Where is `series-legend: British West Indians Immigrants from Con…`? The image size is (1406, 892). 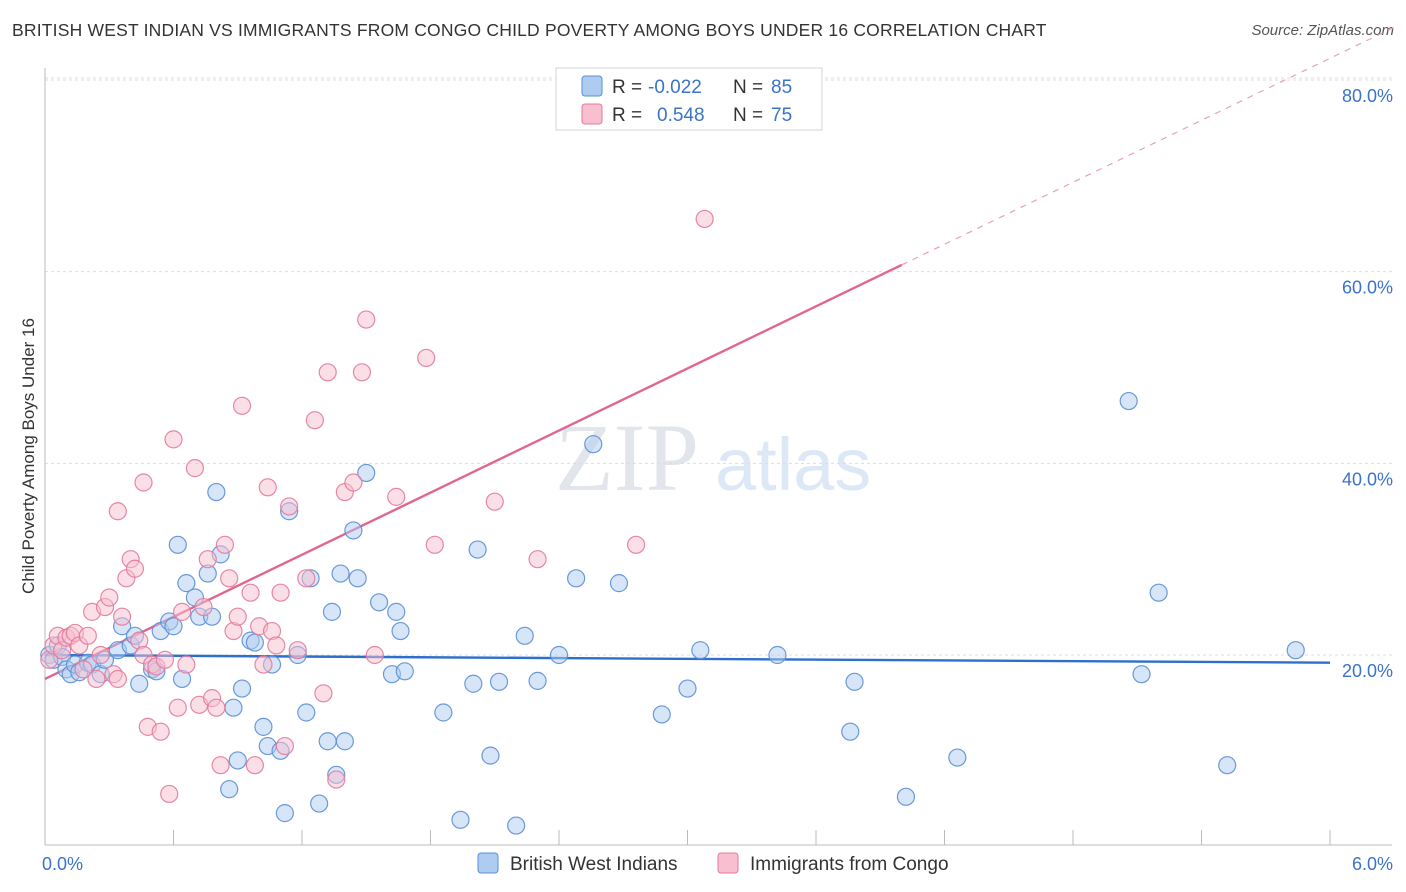
series-legend: British West Indians Immigrants from Con… is located at coordinates (713, 863).